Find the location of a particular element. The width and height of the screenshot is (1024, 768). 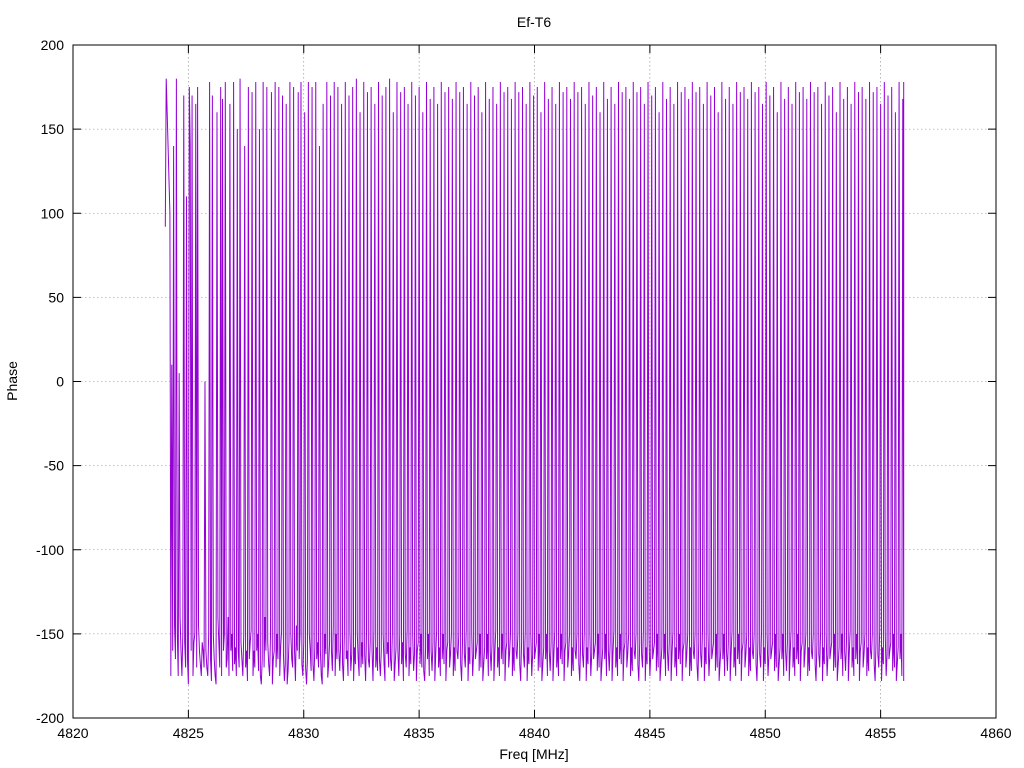

x-axis-label: Freq [MHz] is located at coordinates (533, 754).